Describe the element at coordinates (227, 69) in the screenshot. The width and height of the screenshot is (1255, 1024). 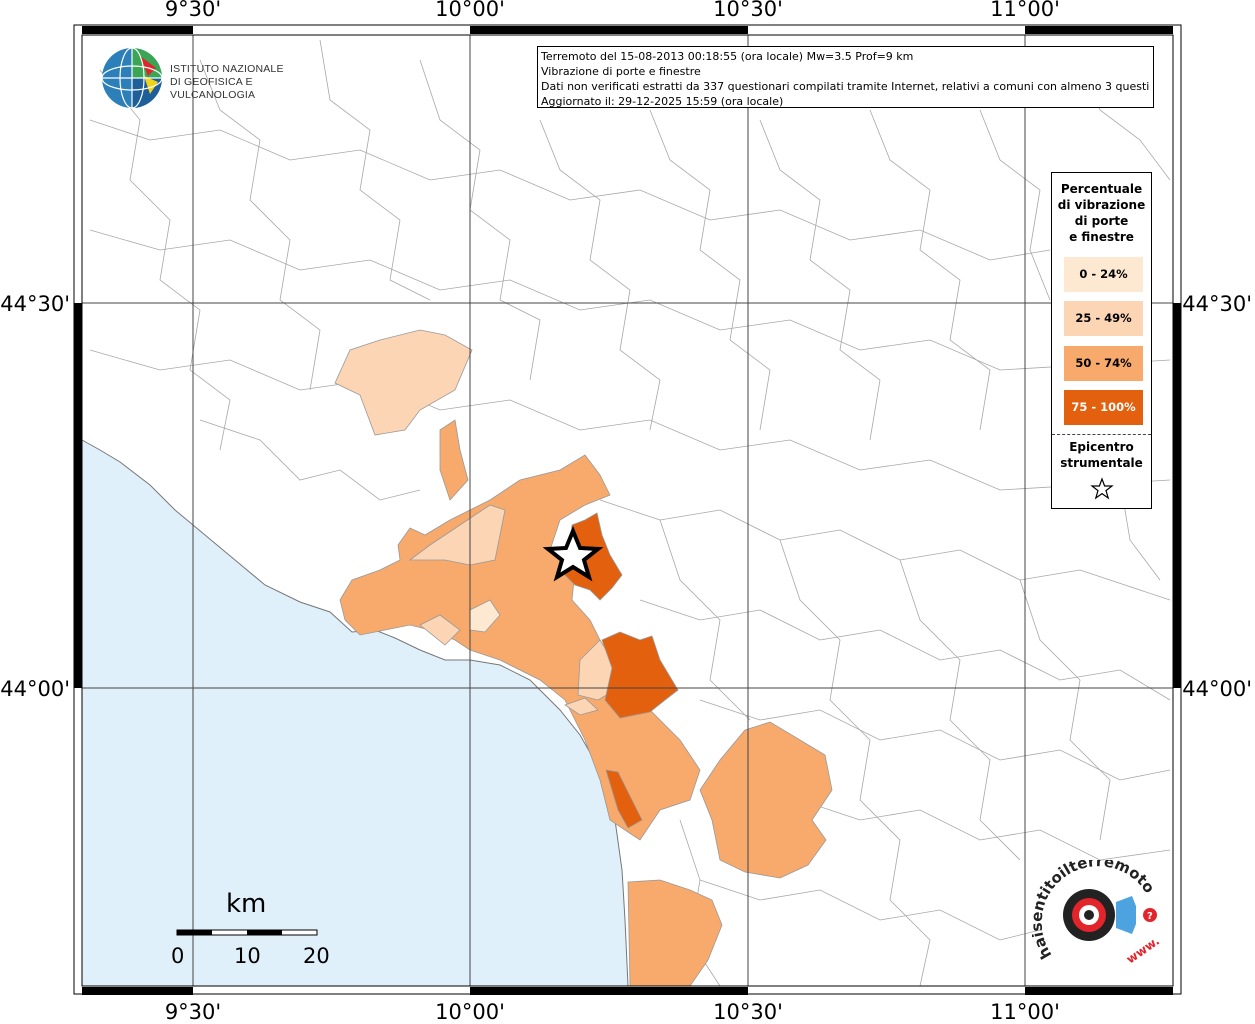
I see `logo-line: ISTITUTO NAZIONALE` at that location.